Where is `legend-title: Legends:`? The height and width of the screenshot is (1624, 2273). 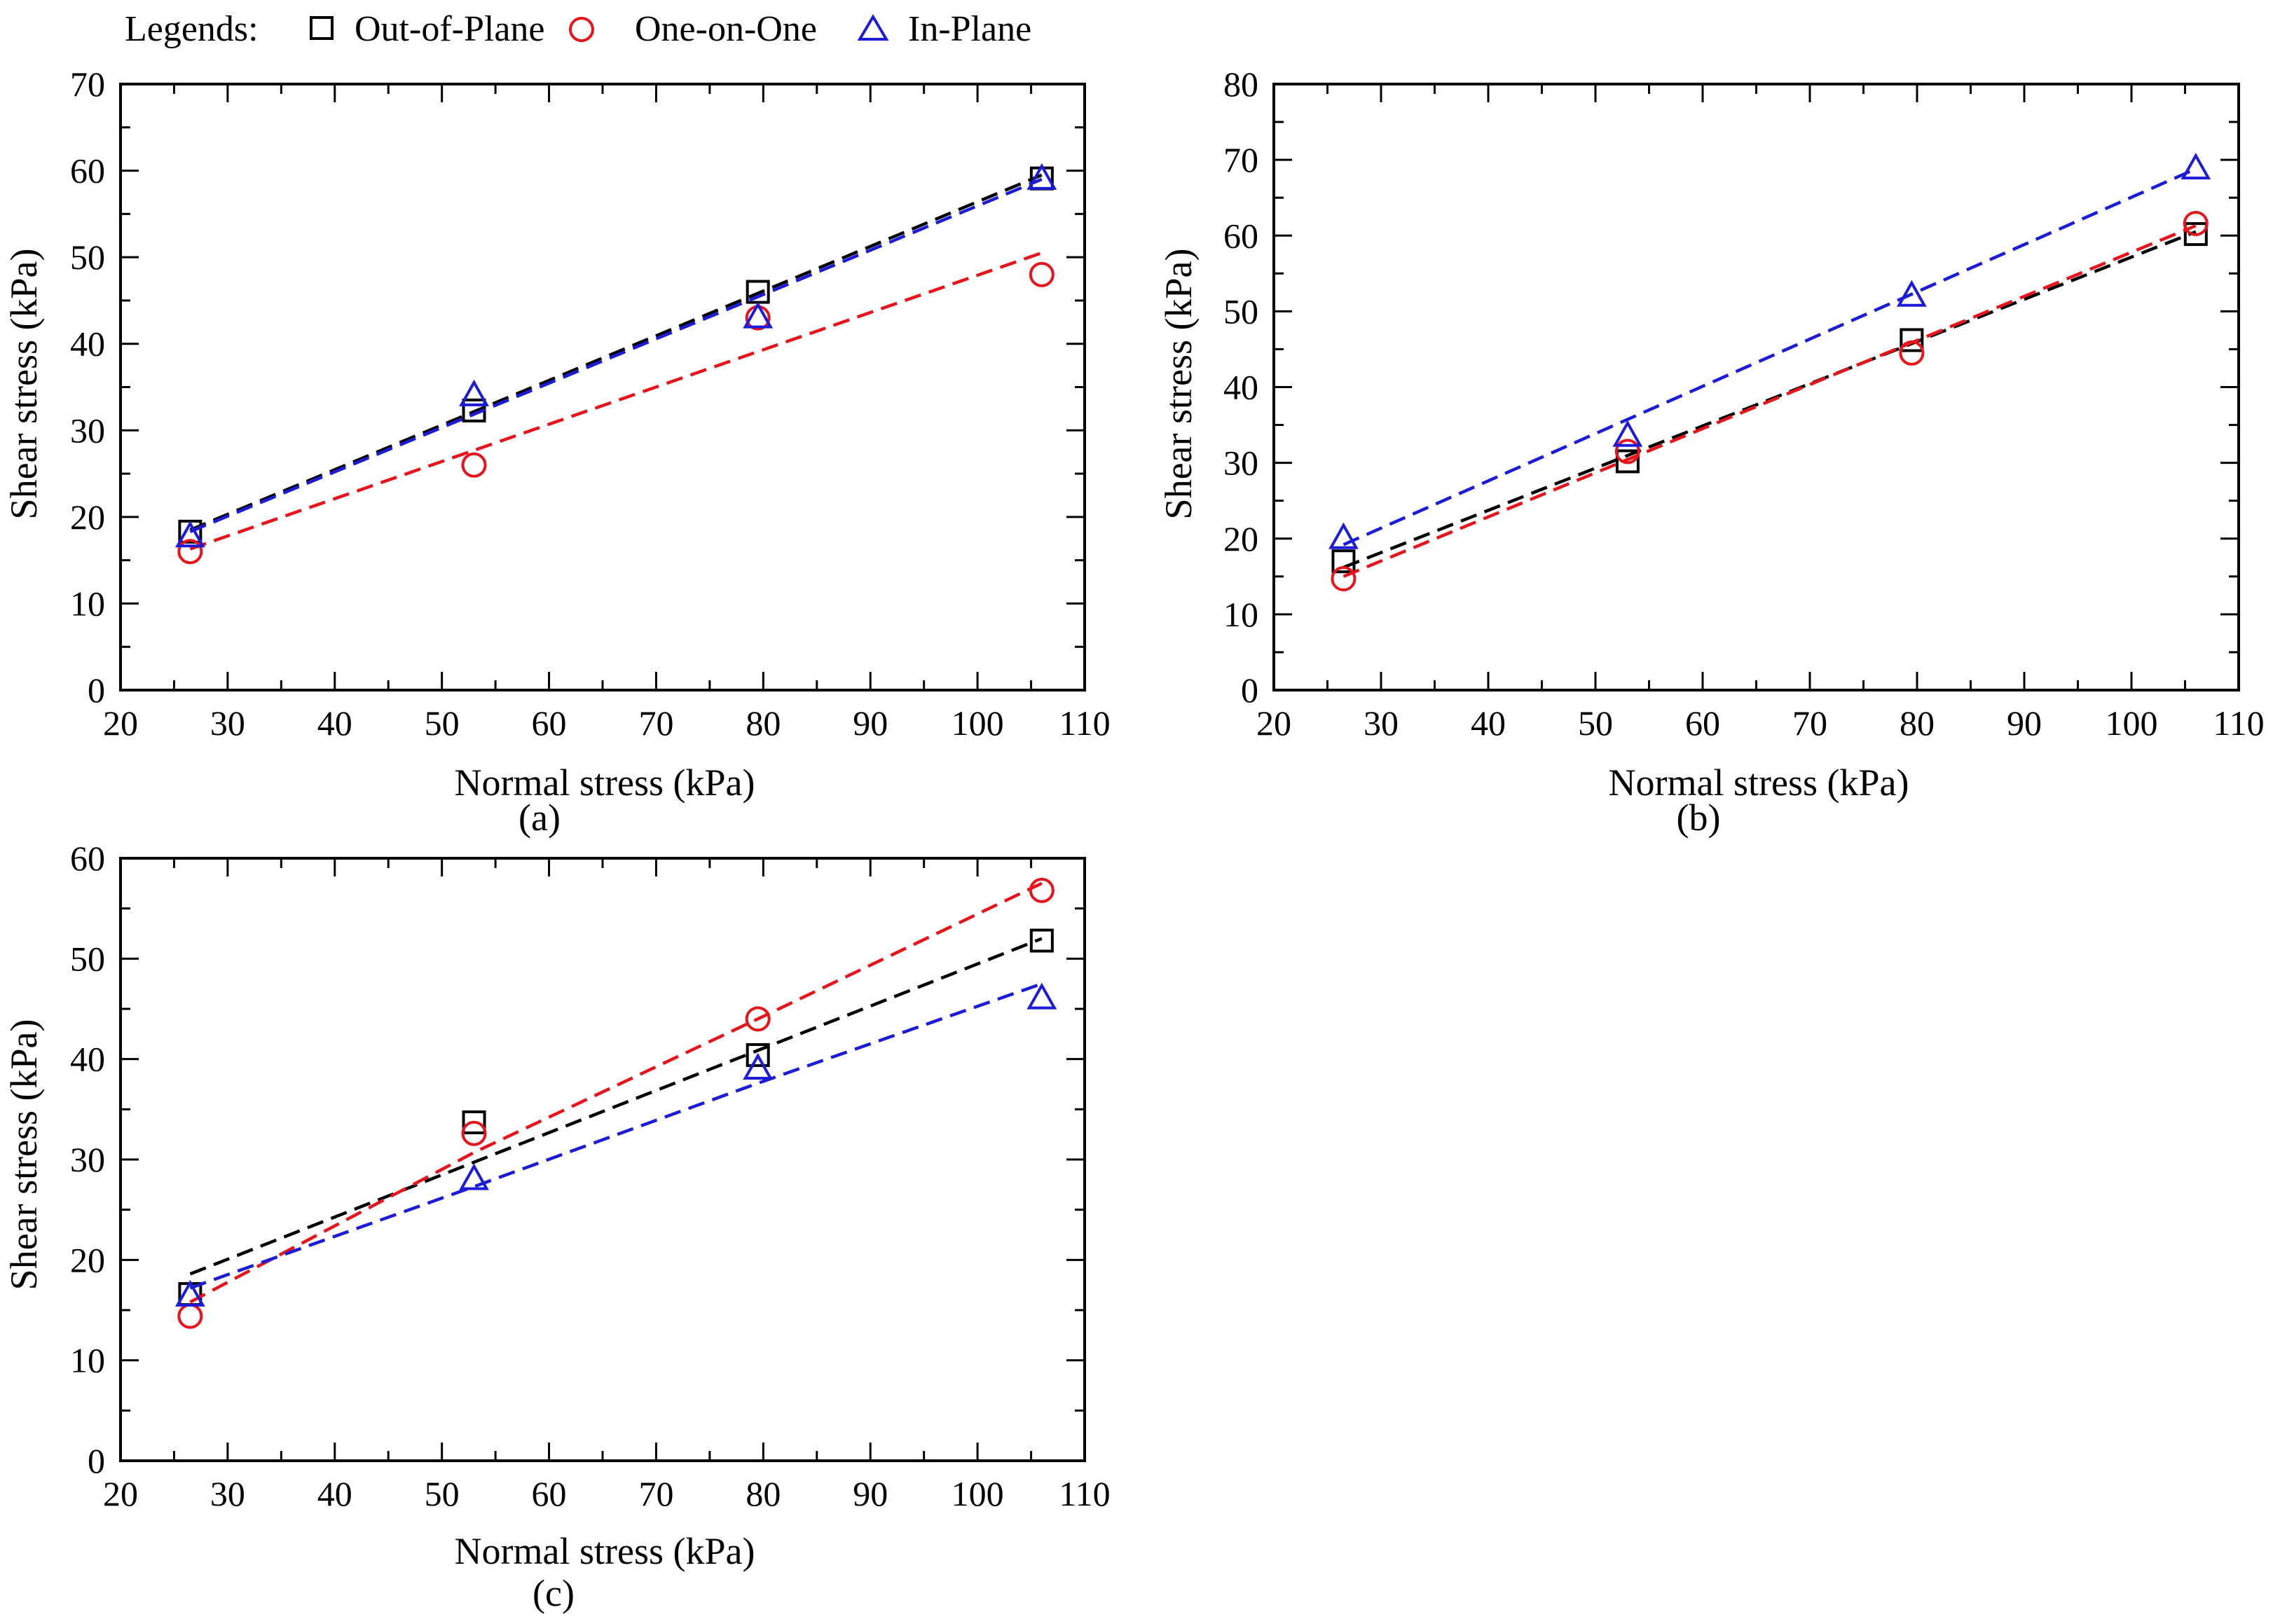 legend-title: Legends: is located at coordinates (192, 29).